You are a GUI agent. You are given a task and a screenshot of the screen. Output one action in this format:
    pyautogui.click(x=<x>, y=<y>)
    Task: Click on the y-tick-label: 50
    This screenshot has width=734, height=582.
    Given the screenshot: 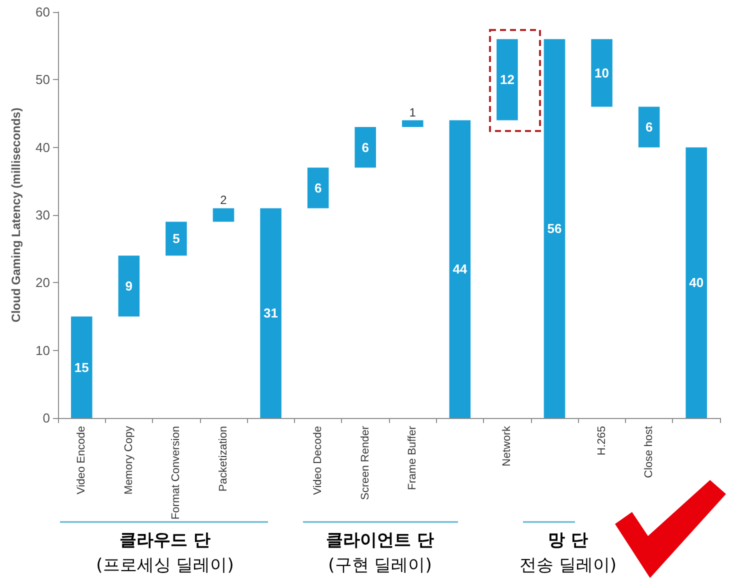 What is the action you would take?
    pyautogui.click(x=43, y=80)
    